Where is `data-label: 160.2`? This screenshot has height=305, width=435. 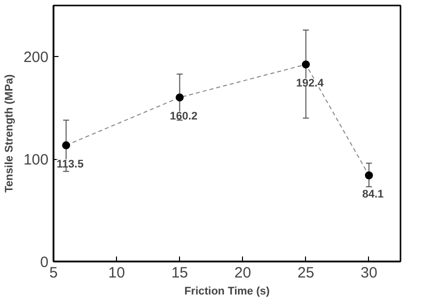
data-label: 160.2 is located at coordinates (184, 116).